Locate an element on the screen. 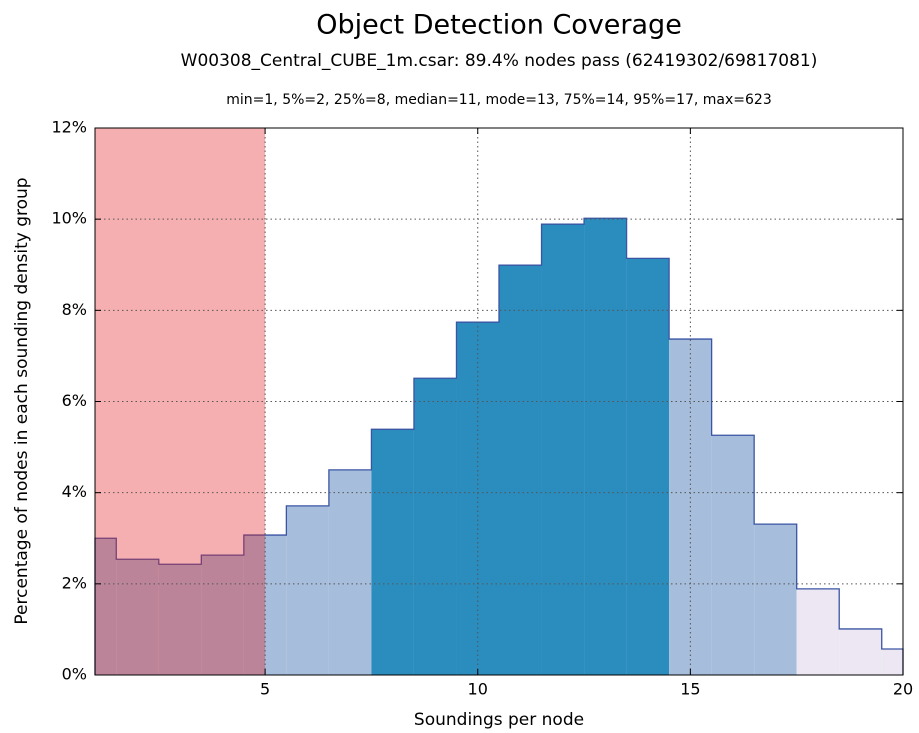  y-tick-label: 0% is located at coordinates (74, 674).